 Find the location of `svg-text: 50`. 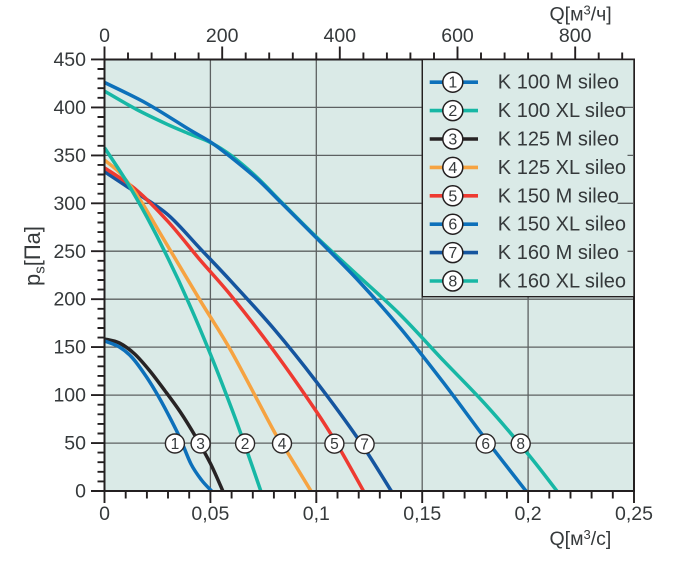

svg-text: 50 is located at coordinates (75, 444).